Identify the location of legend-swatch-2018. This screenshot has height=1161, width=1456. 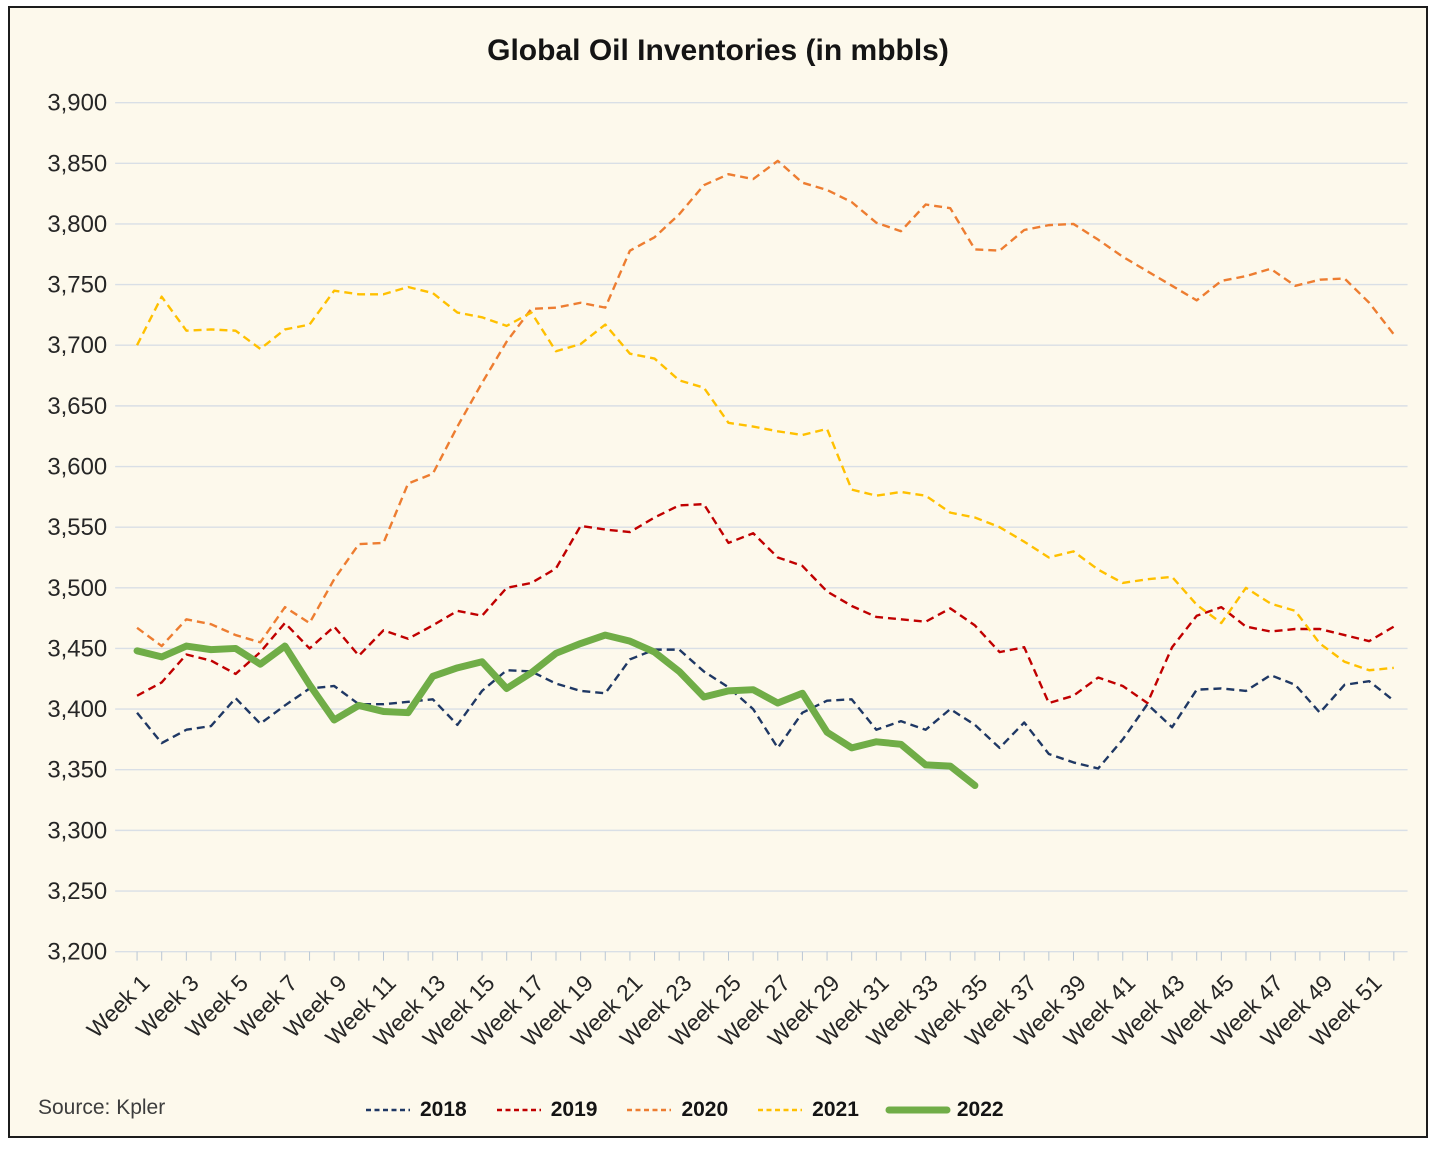
(388, 1110).